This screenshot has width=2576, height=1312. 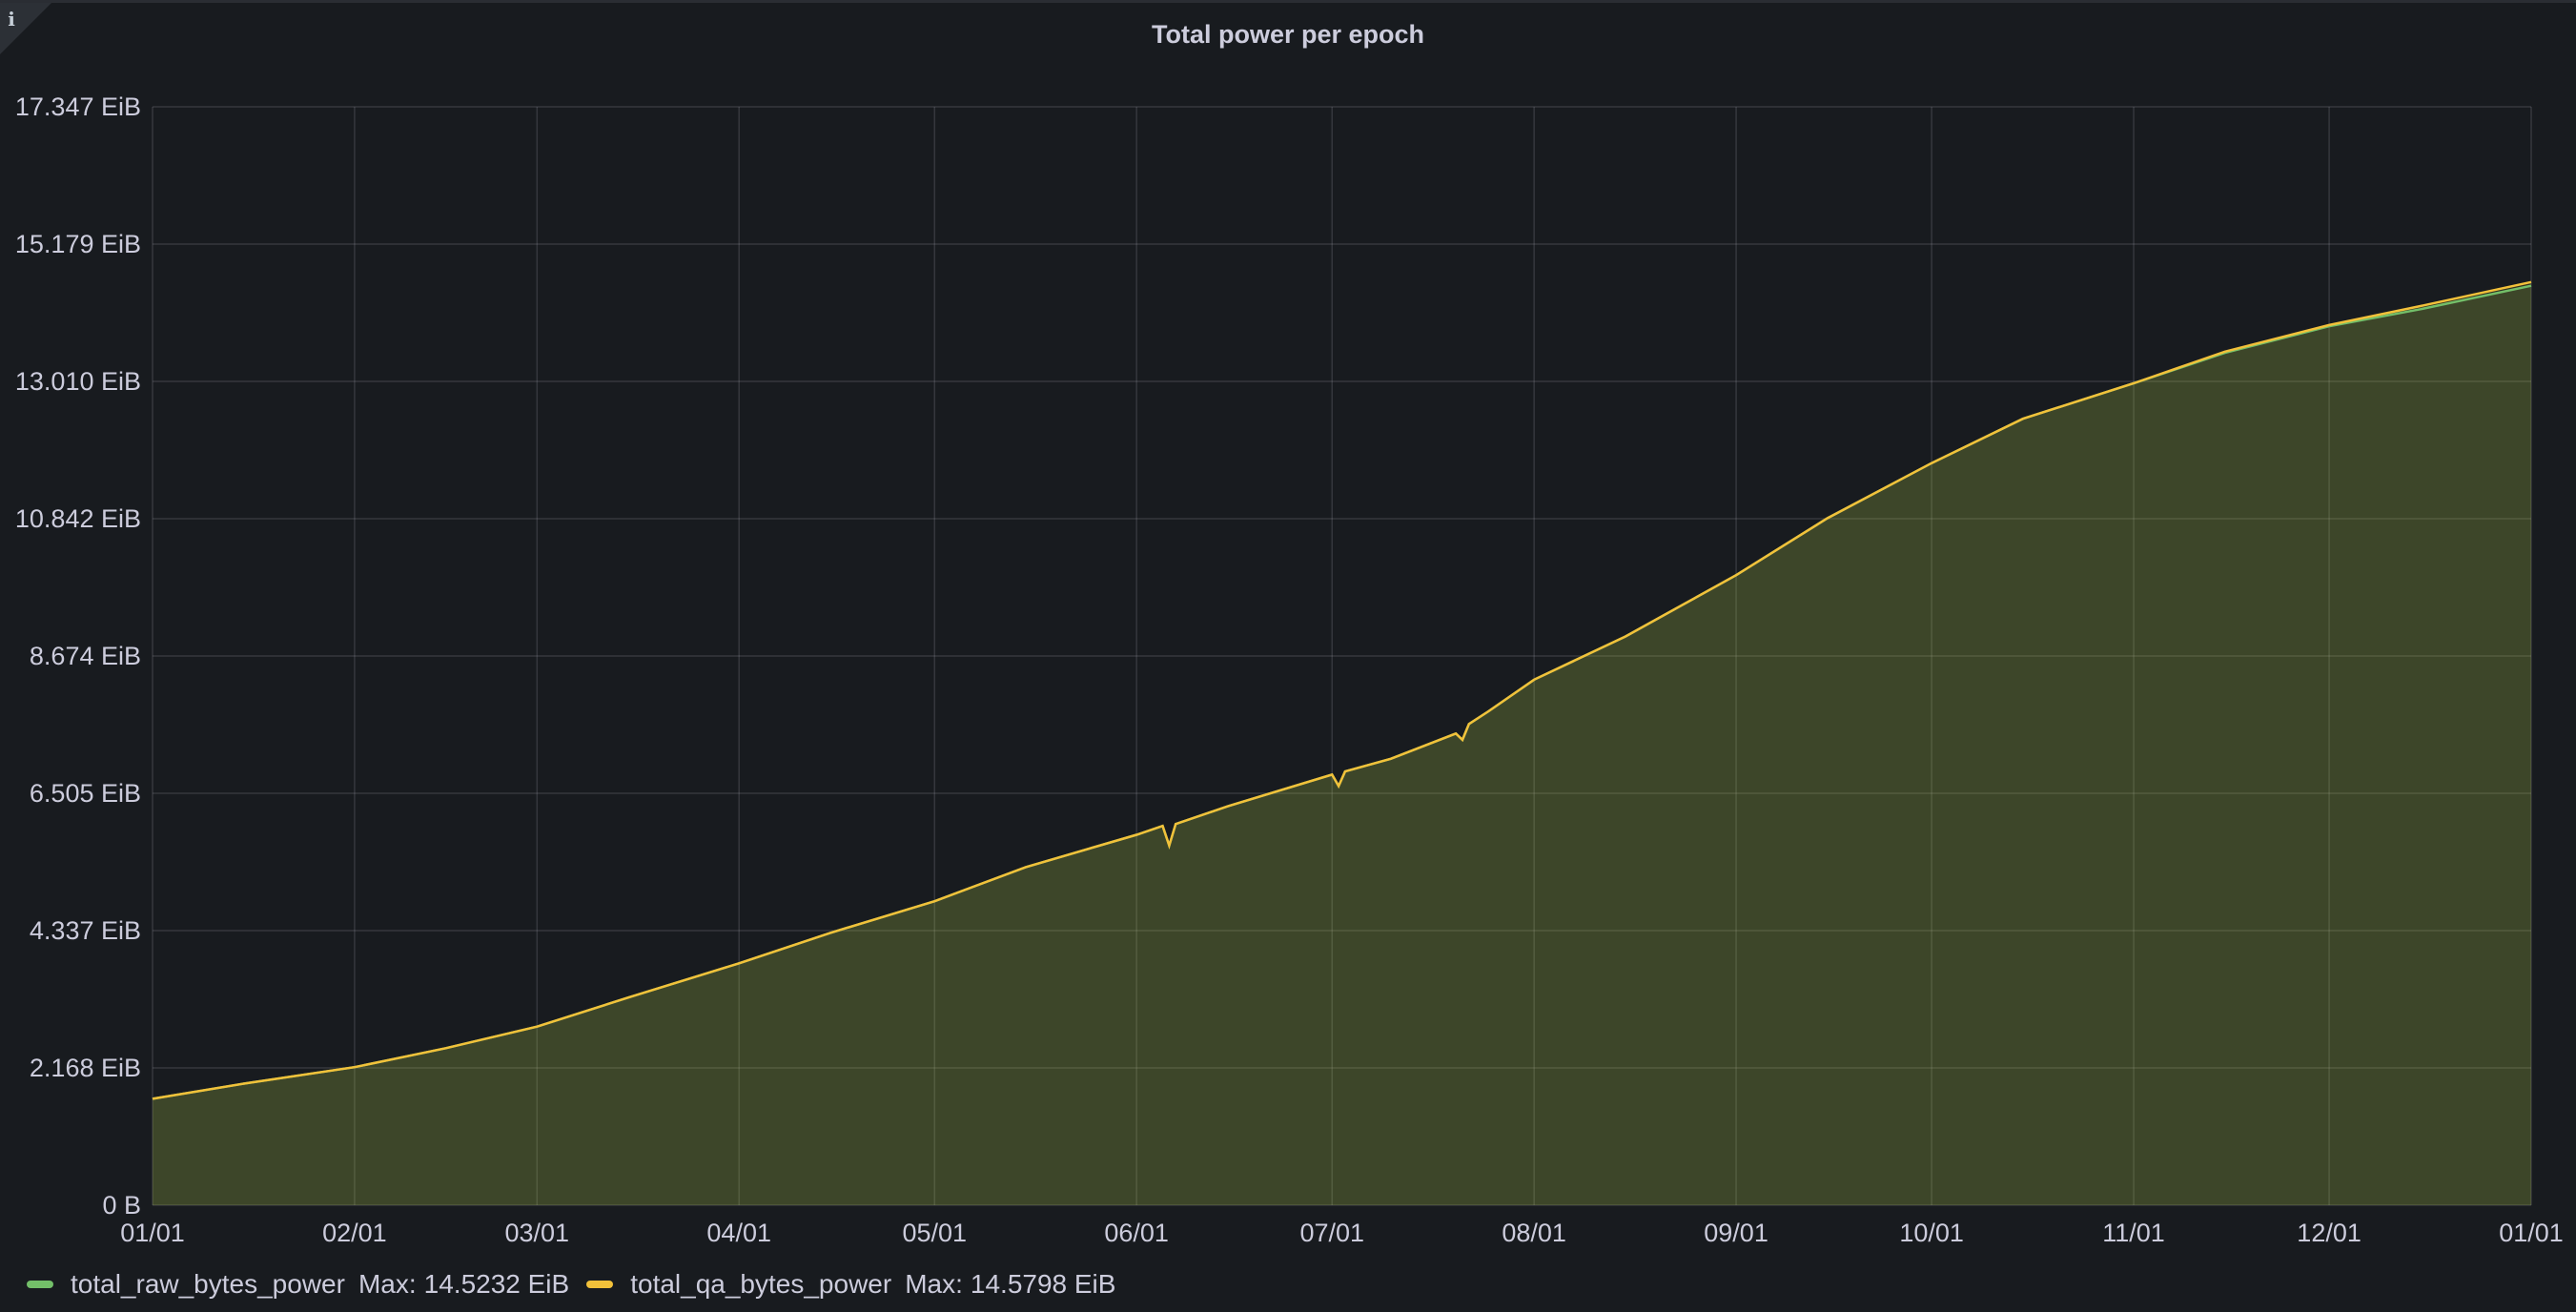 What do you see at coordinates (1931, 1233) in the screenshot?
I see `x-tick-label: 10/01` at bounding box center [1931, 1233].